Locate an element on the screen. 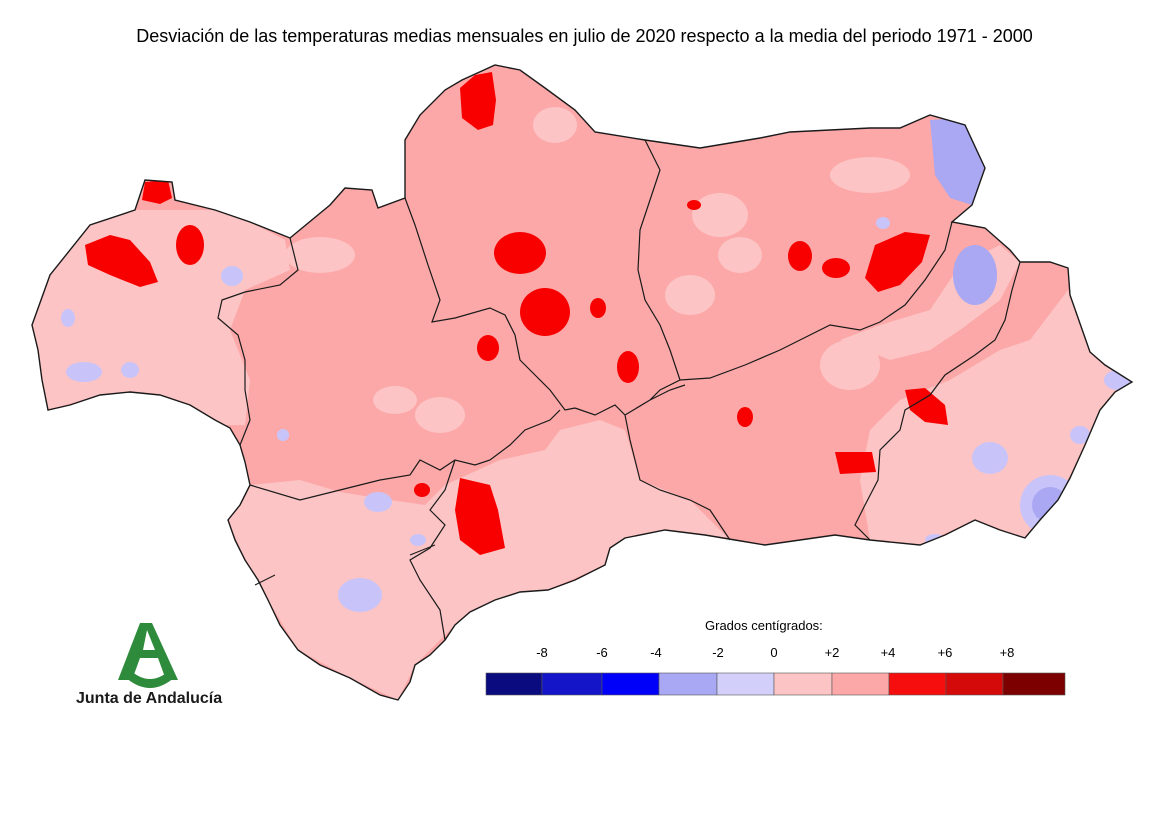 This screenshot has width=1169, height=826. border-jaen-granada is located at coordinates (816, 301).